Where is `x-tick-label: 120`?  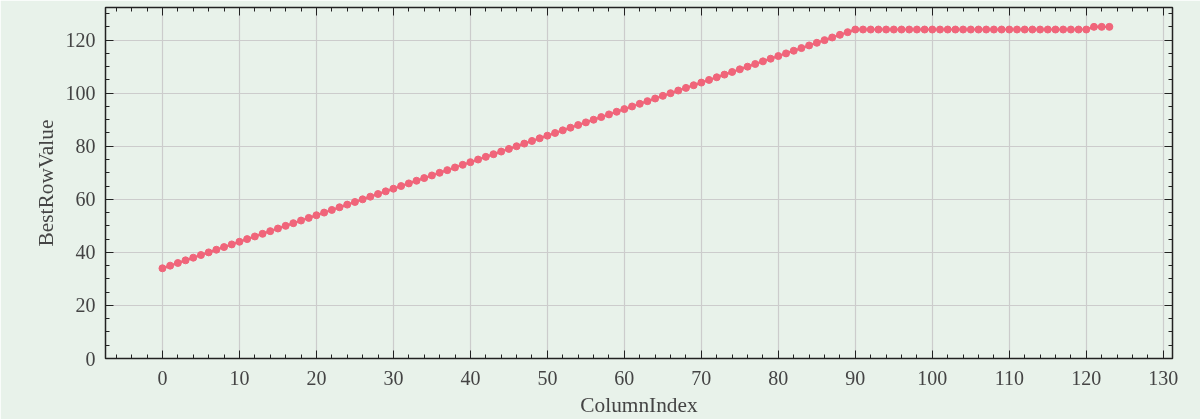 x-tick-label: 120 is located at coordinates (1086, 377).